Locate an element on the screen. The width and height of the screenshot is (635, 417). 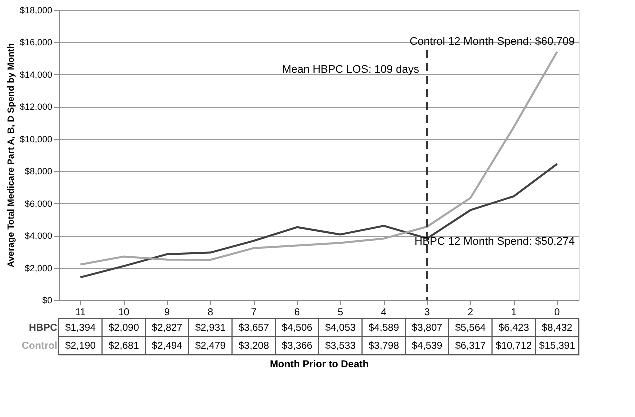
x-axis-title: Month Prior to Death is located at coordinates (319, 365).